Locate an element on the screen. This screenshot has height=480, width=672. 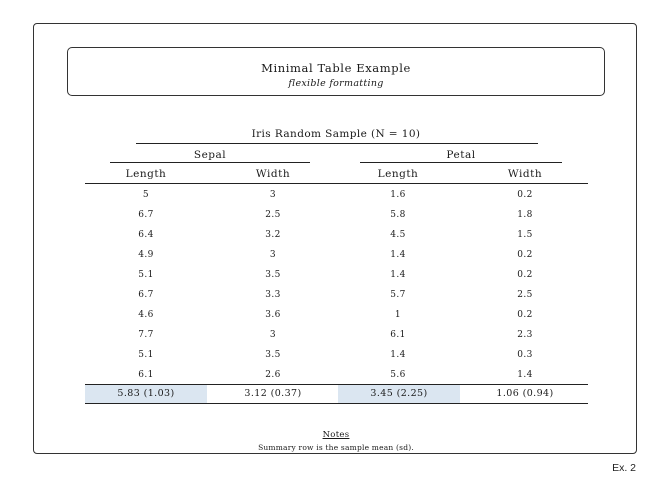
column-header-sepal-width: Width is located at coordinates (273, 174).